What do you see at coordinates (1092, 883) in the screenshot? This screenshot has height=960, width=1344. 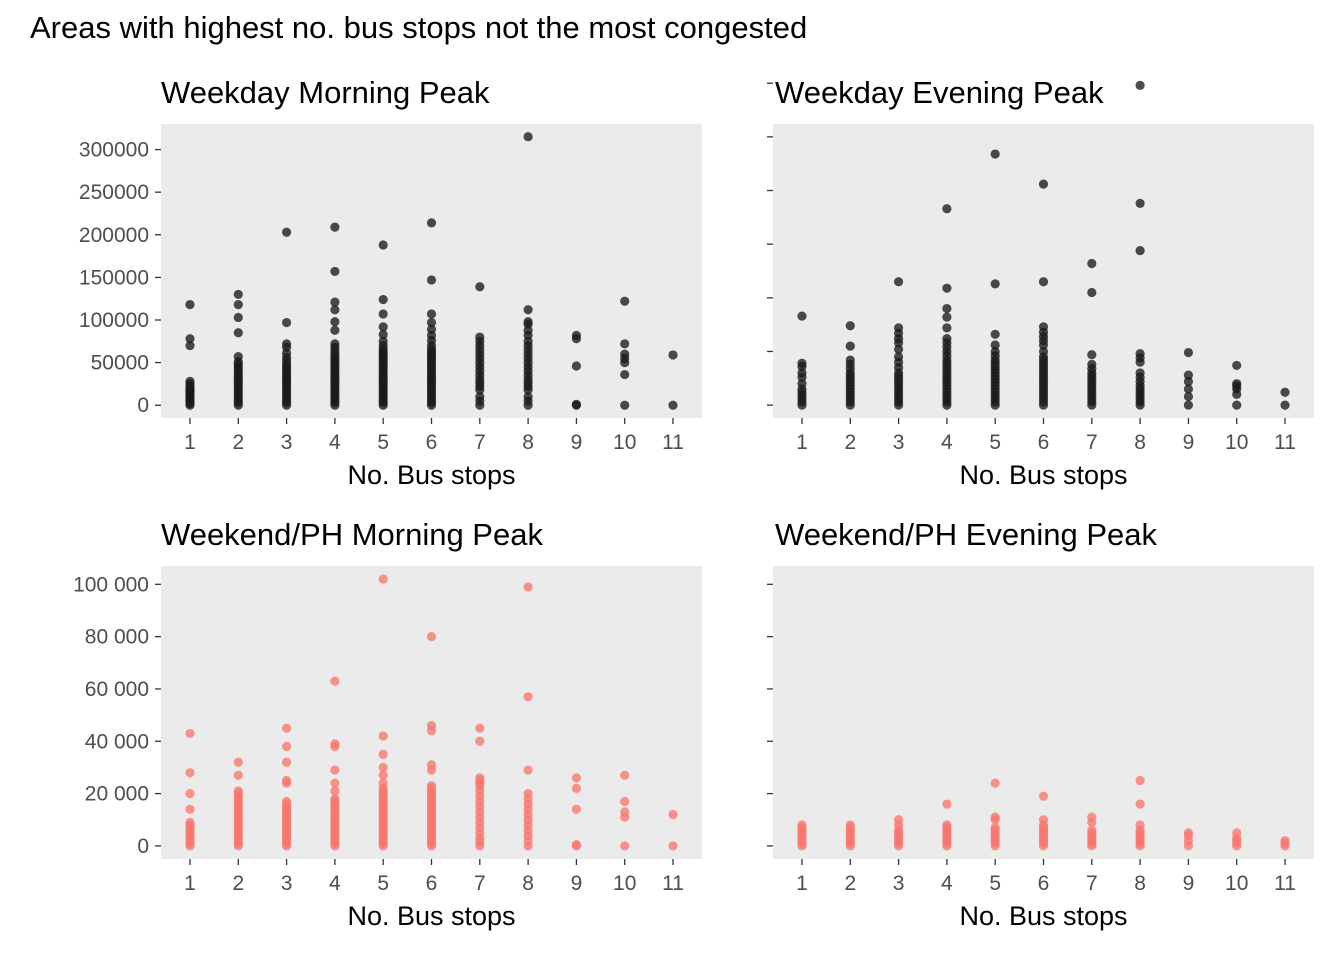 I see `x-tick-label: 7` at bounding box center [1092, 883].